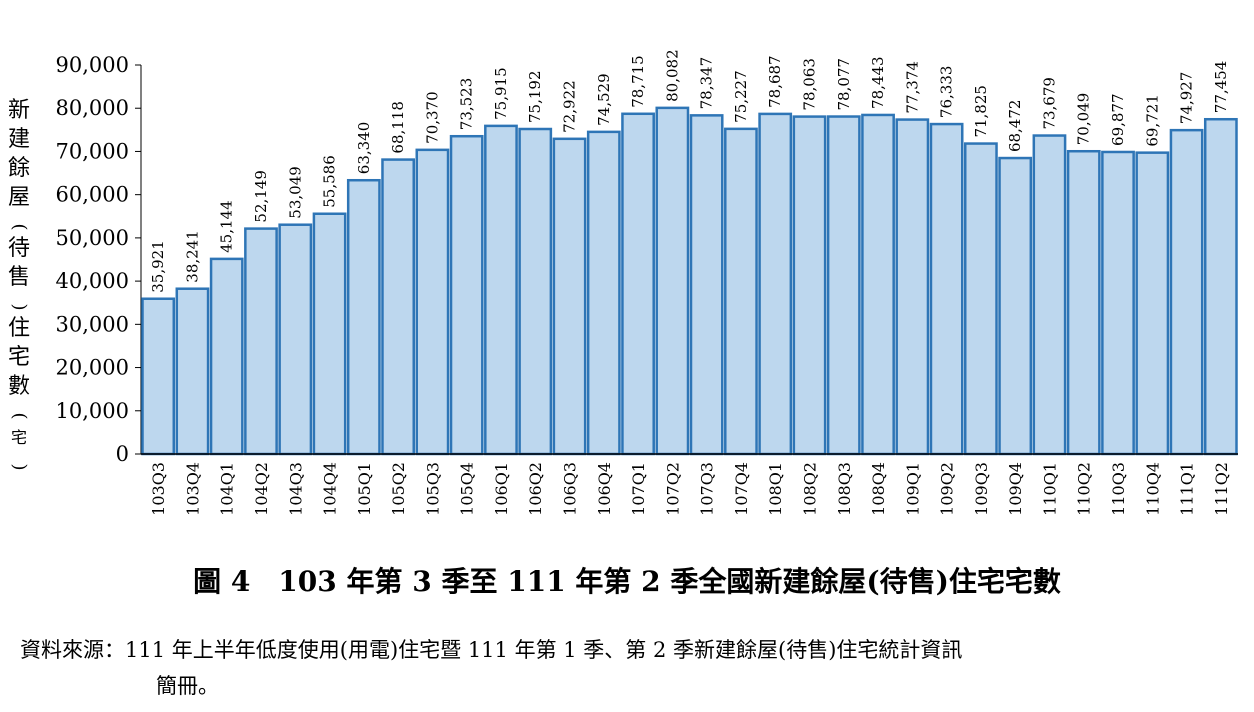 This screenshot has height=712, width=1254. Describe the element at coordinates (363, 317) in the screenshot. I see `bar-105Q1` at that location.